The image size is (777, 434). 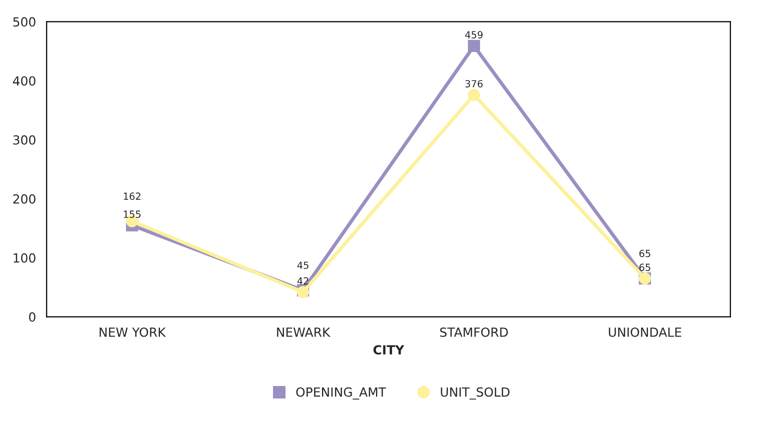 What do you see at coordinates (474, 34) in the screenshot?
I see `data-label: 459` at bounding box center [474, 34].